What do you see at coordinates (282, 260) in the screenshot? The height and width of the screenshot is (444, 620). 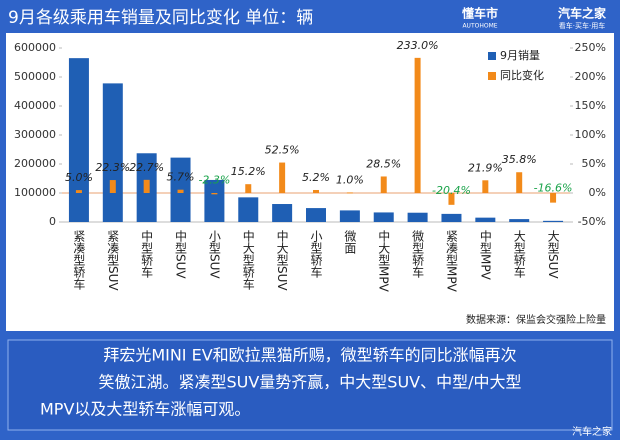 I see `x-tick-label: 中大型SUV` at bounding box center [282, 260].